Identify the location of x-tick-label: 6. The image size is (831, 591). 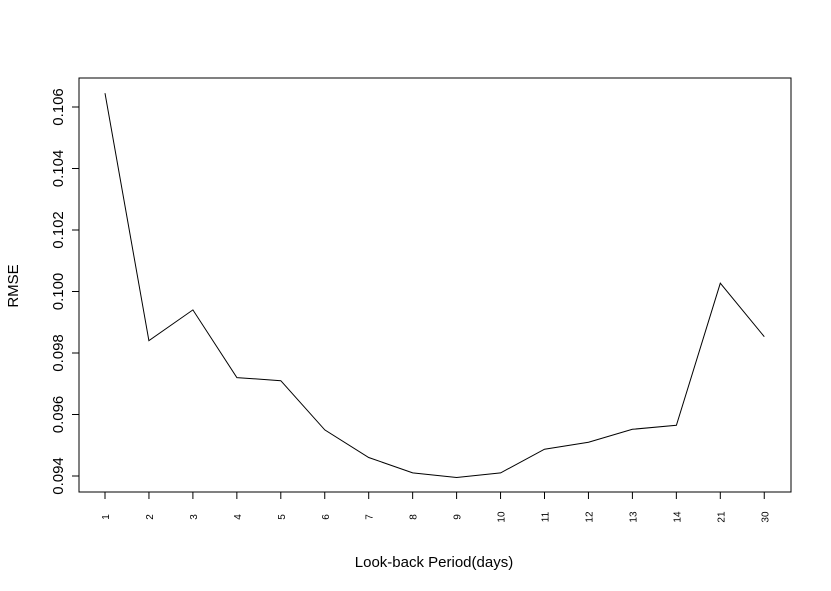
(326, 517).